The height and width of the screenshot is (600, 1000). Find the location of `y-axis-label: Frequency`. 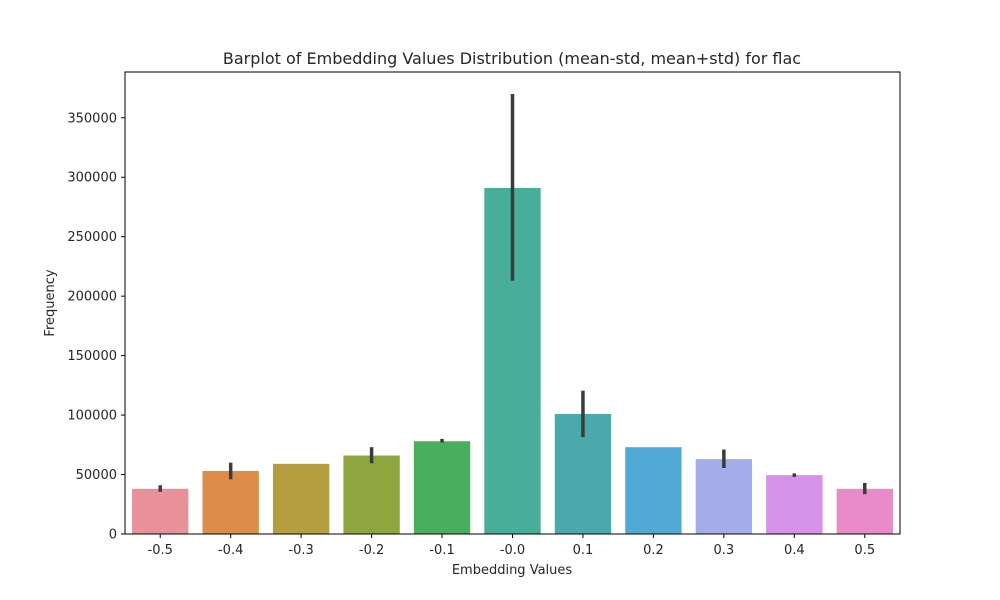

y-axis-label: Frequency is located at coordinates (50, 302).